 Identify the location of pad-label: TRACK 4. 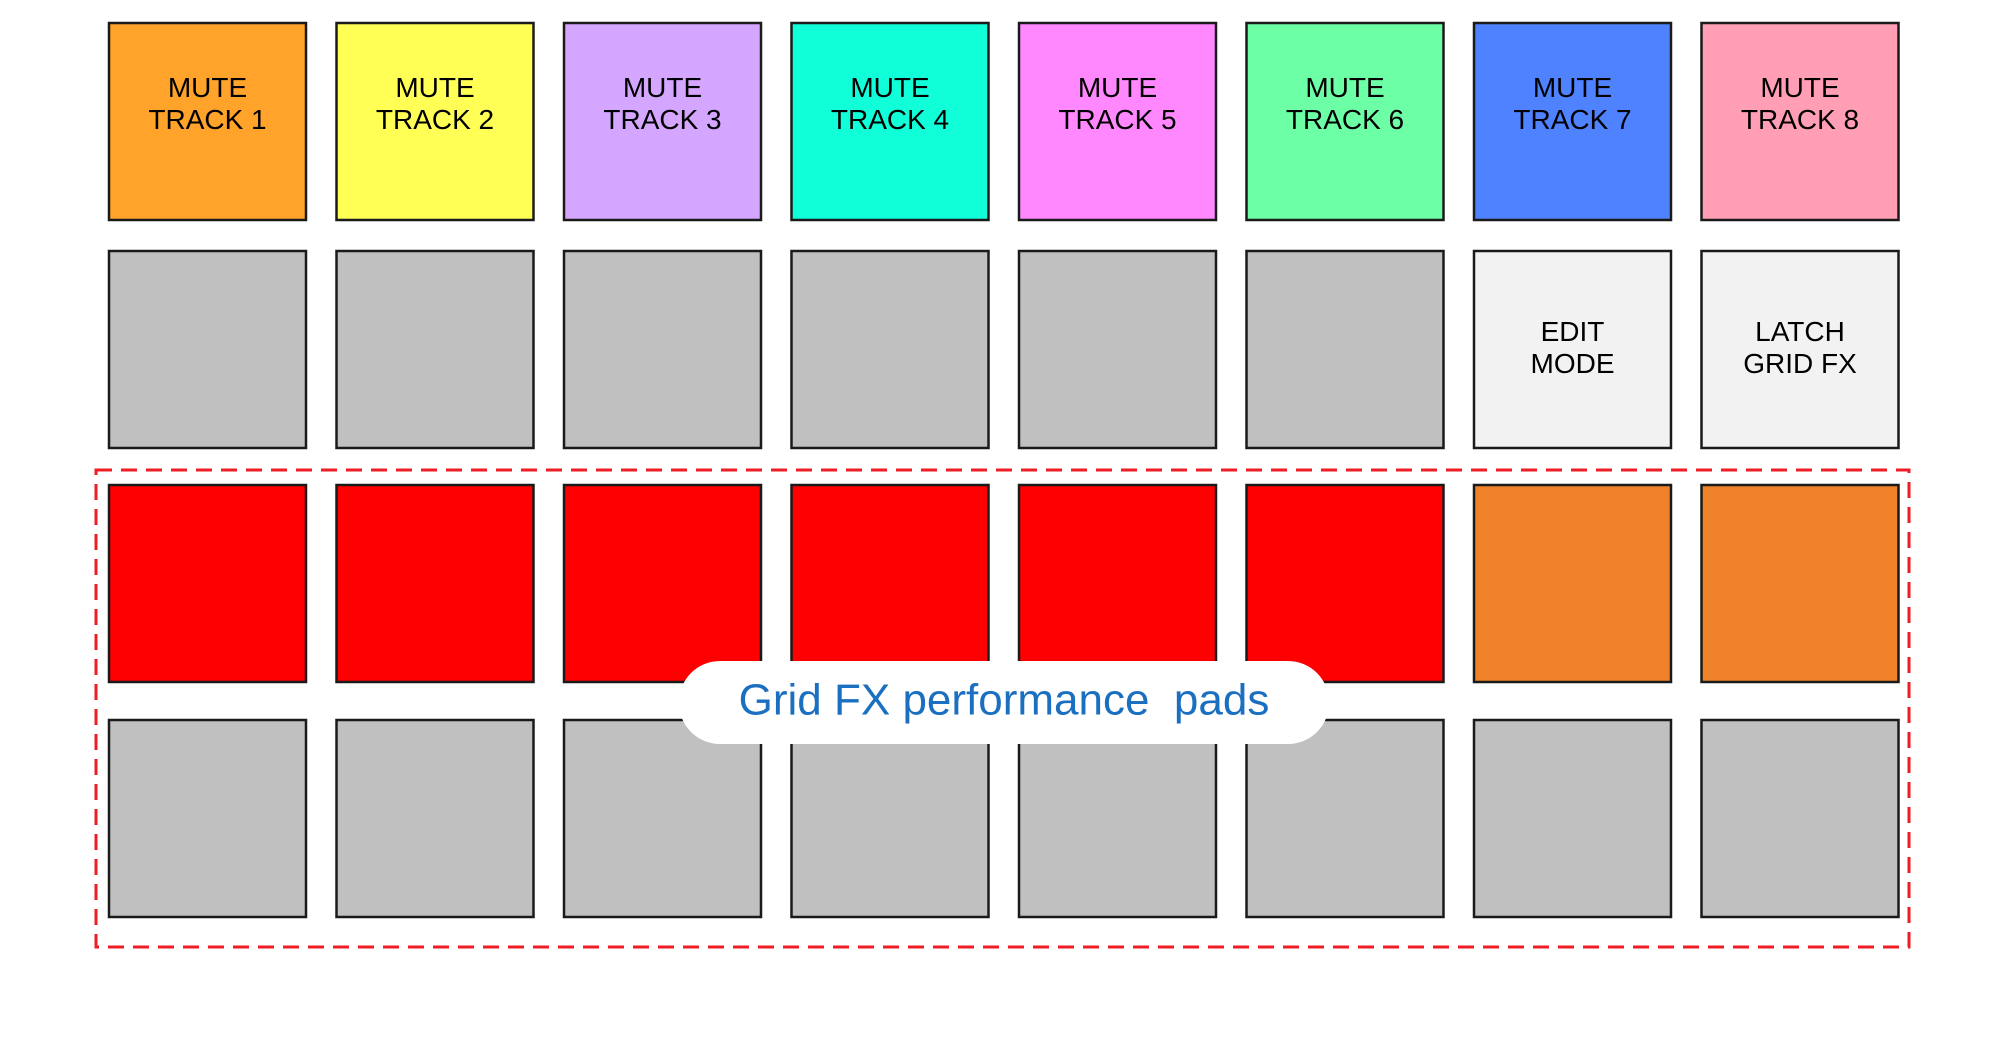
(890, 119).